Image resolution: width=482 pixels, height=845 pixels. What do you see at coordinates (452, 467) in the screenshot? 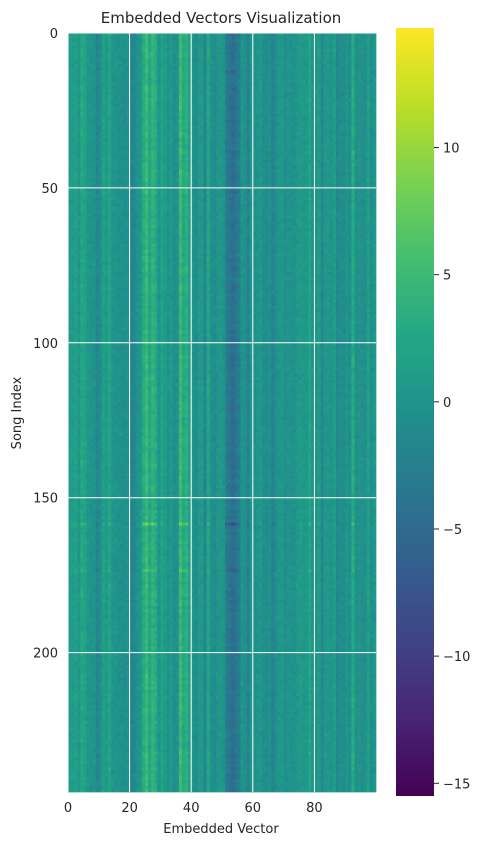
I see `colorbar-ticks: 10 5 0 −5 −10 −15` at bounding box center [452, 467].